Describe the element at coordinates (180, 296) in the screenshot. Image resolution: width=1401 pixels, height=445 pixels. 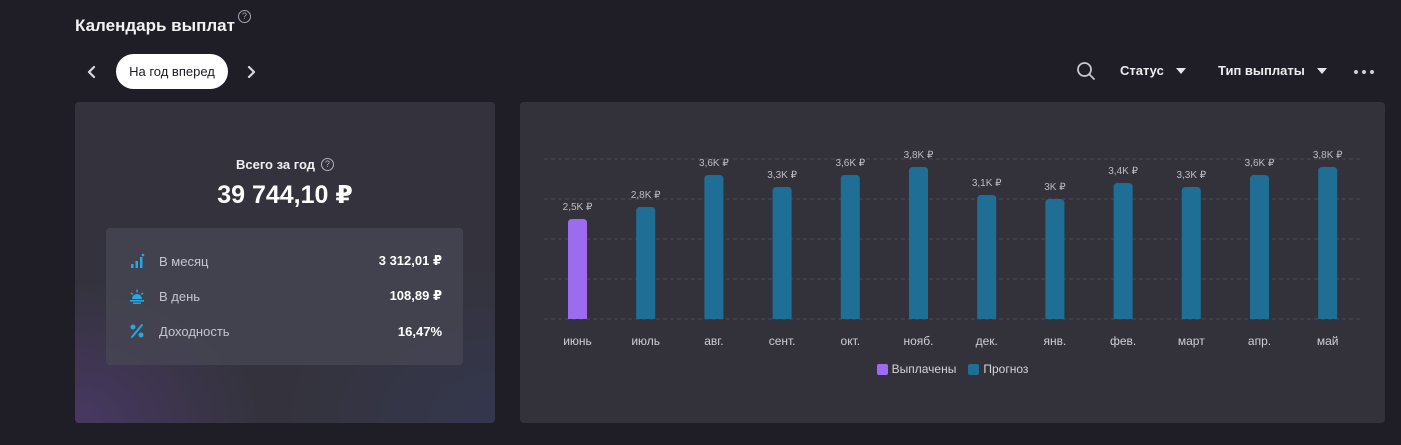
I see `stat-label: В день` at that location.